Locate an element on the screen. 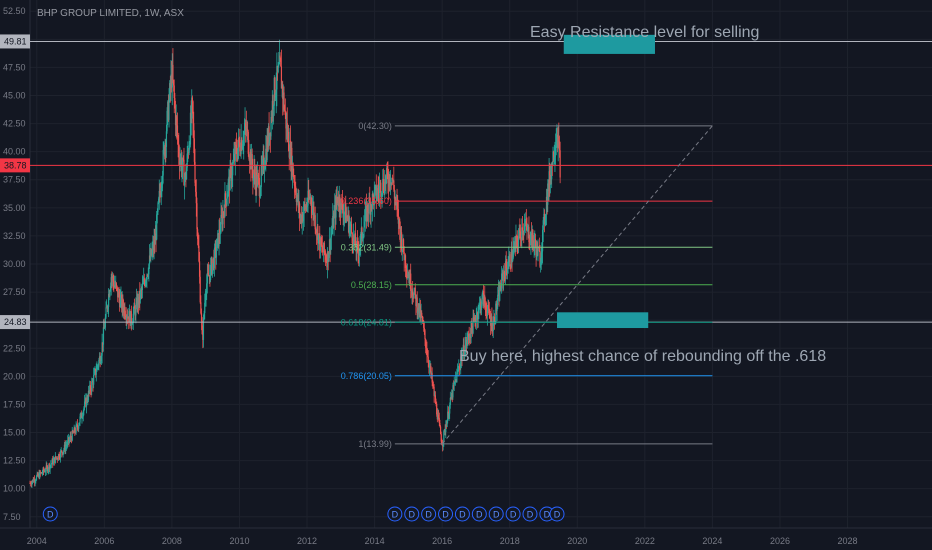  price-tag-label: 24.83 is located at coordinates (15, 322).